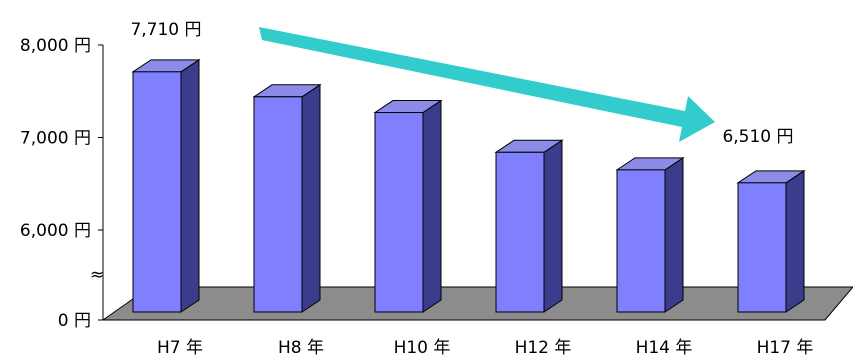 The height and width of the screenshot is (358, 853). What do you see at coordinates (757, 137) in the screenshot?
I see `data-label: 6,510 円` at bounding box center [757, 137].